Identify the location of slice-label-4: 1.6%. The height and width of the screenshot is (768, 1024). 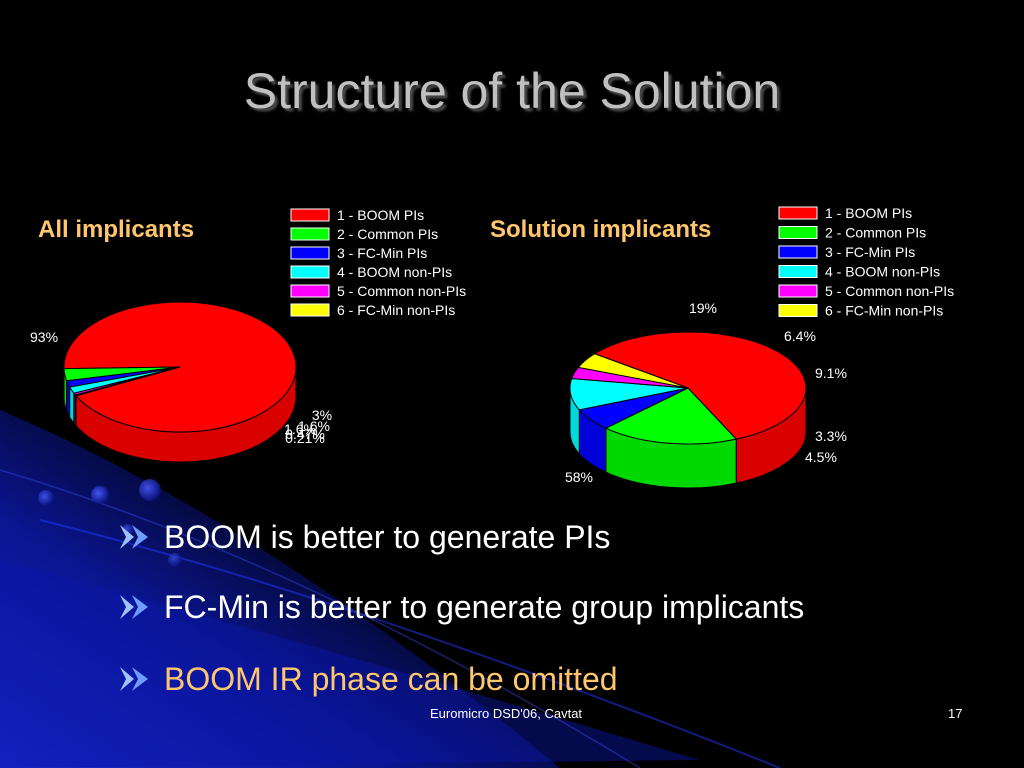
(300, 429).